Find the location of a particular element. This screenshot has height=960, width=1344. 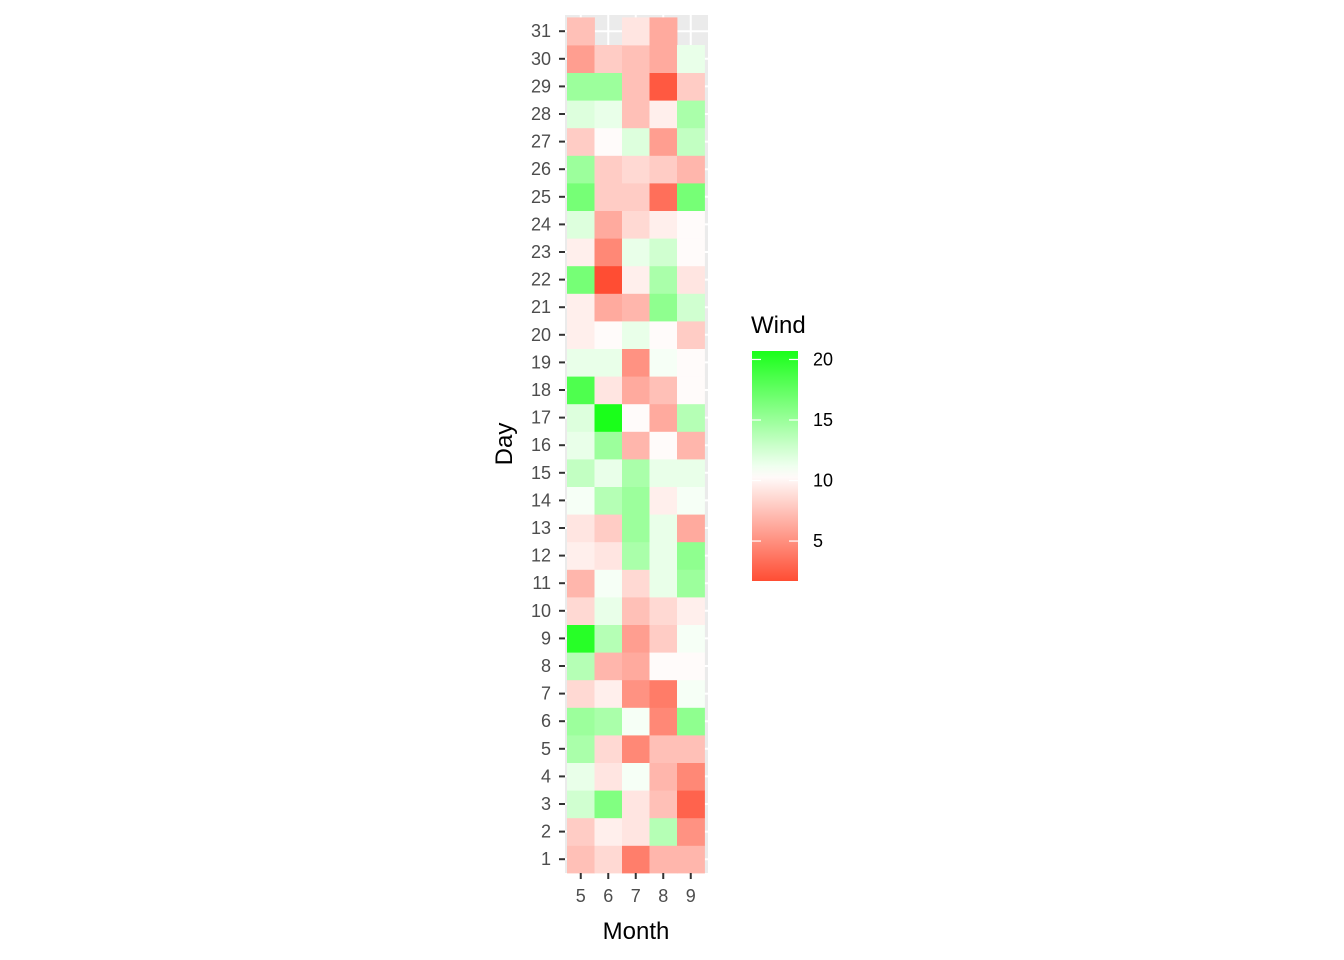

x-tick-label: 6 is located at coordinates (608, 896).